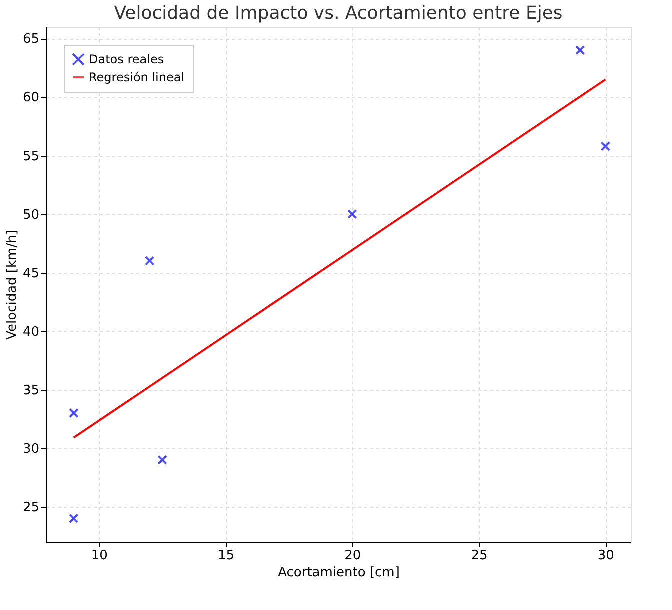  What do you see at coordinates (31, 40) in the screenshot?
I see `y-tick-label: 65` at bounding box center [31, 40].